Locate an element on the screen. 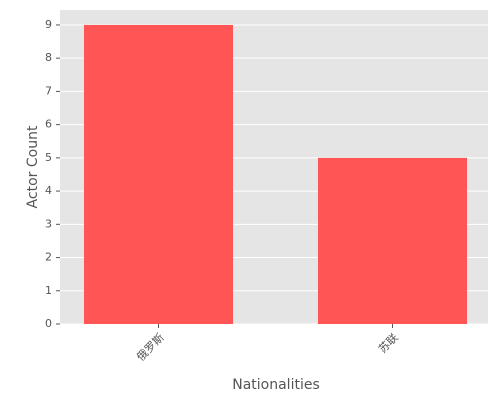 The width and height of the screenshot is (500, 400). y-tick-label: 4 is located at coordinates (48, 190).